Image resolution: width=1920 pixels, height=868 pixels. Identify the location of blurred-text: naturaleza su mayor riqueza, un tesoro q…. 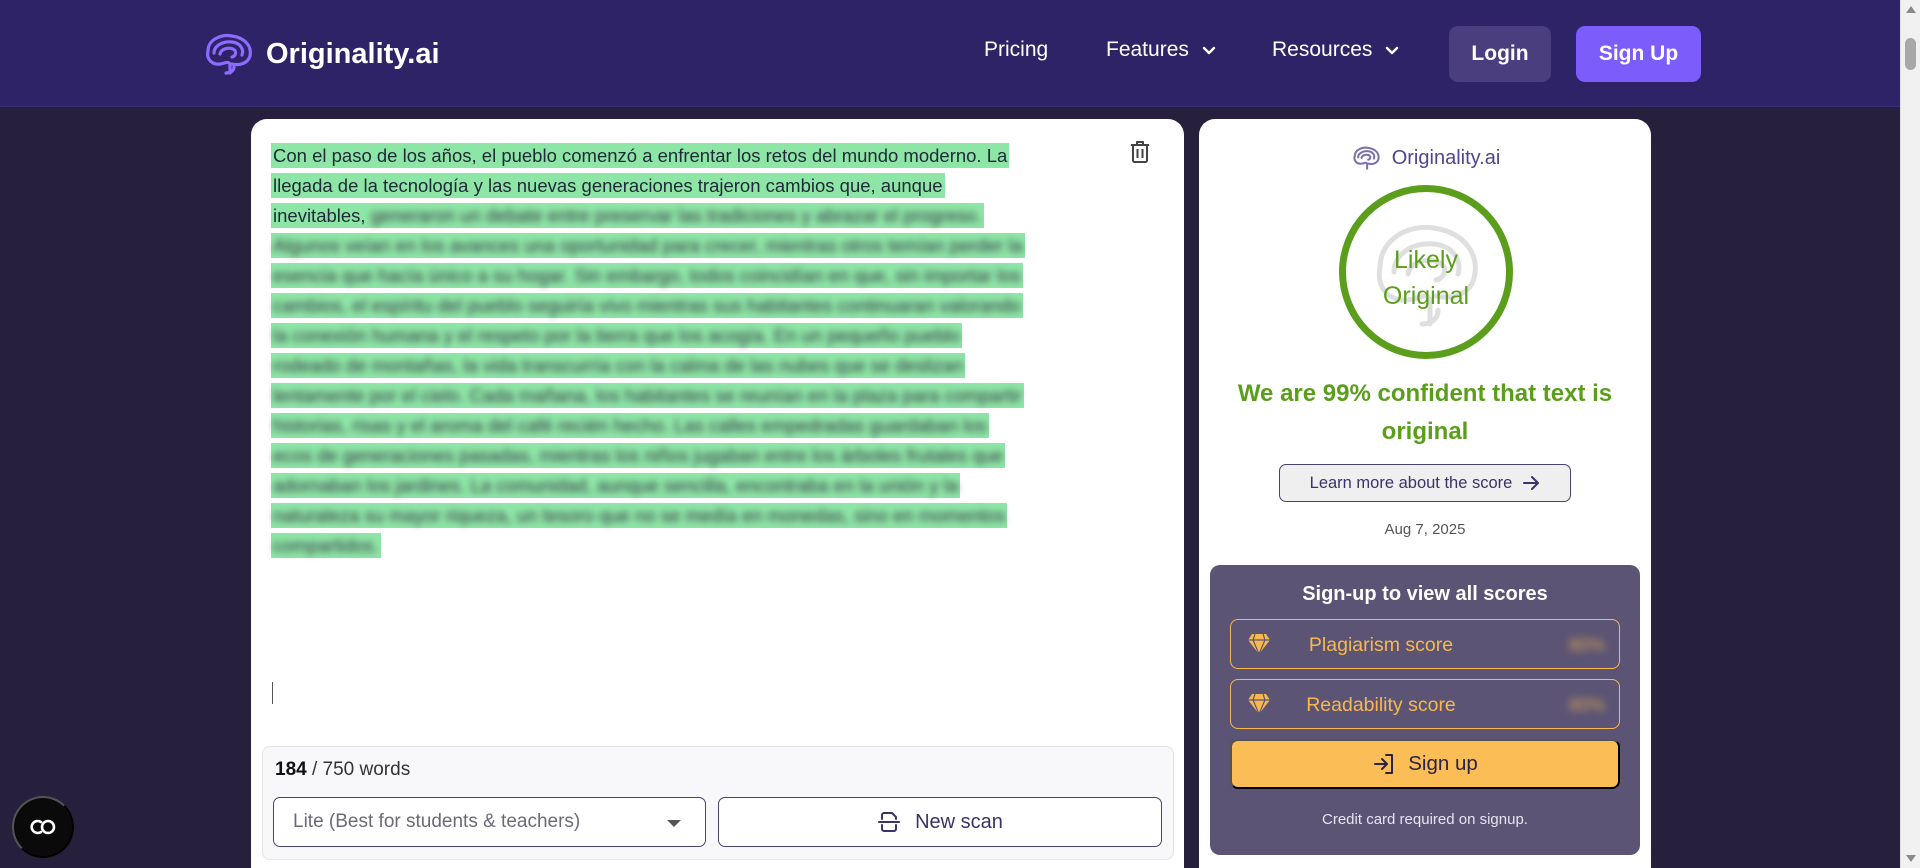
(639, 515).